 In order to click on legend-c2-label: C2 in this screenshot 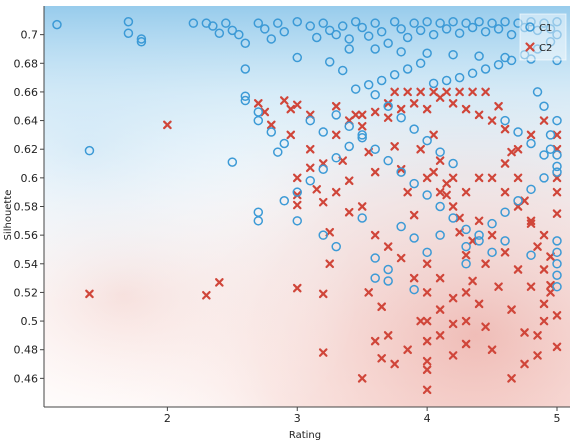, I will do `click(545, 48)`.